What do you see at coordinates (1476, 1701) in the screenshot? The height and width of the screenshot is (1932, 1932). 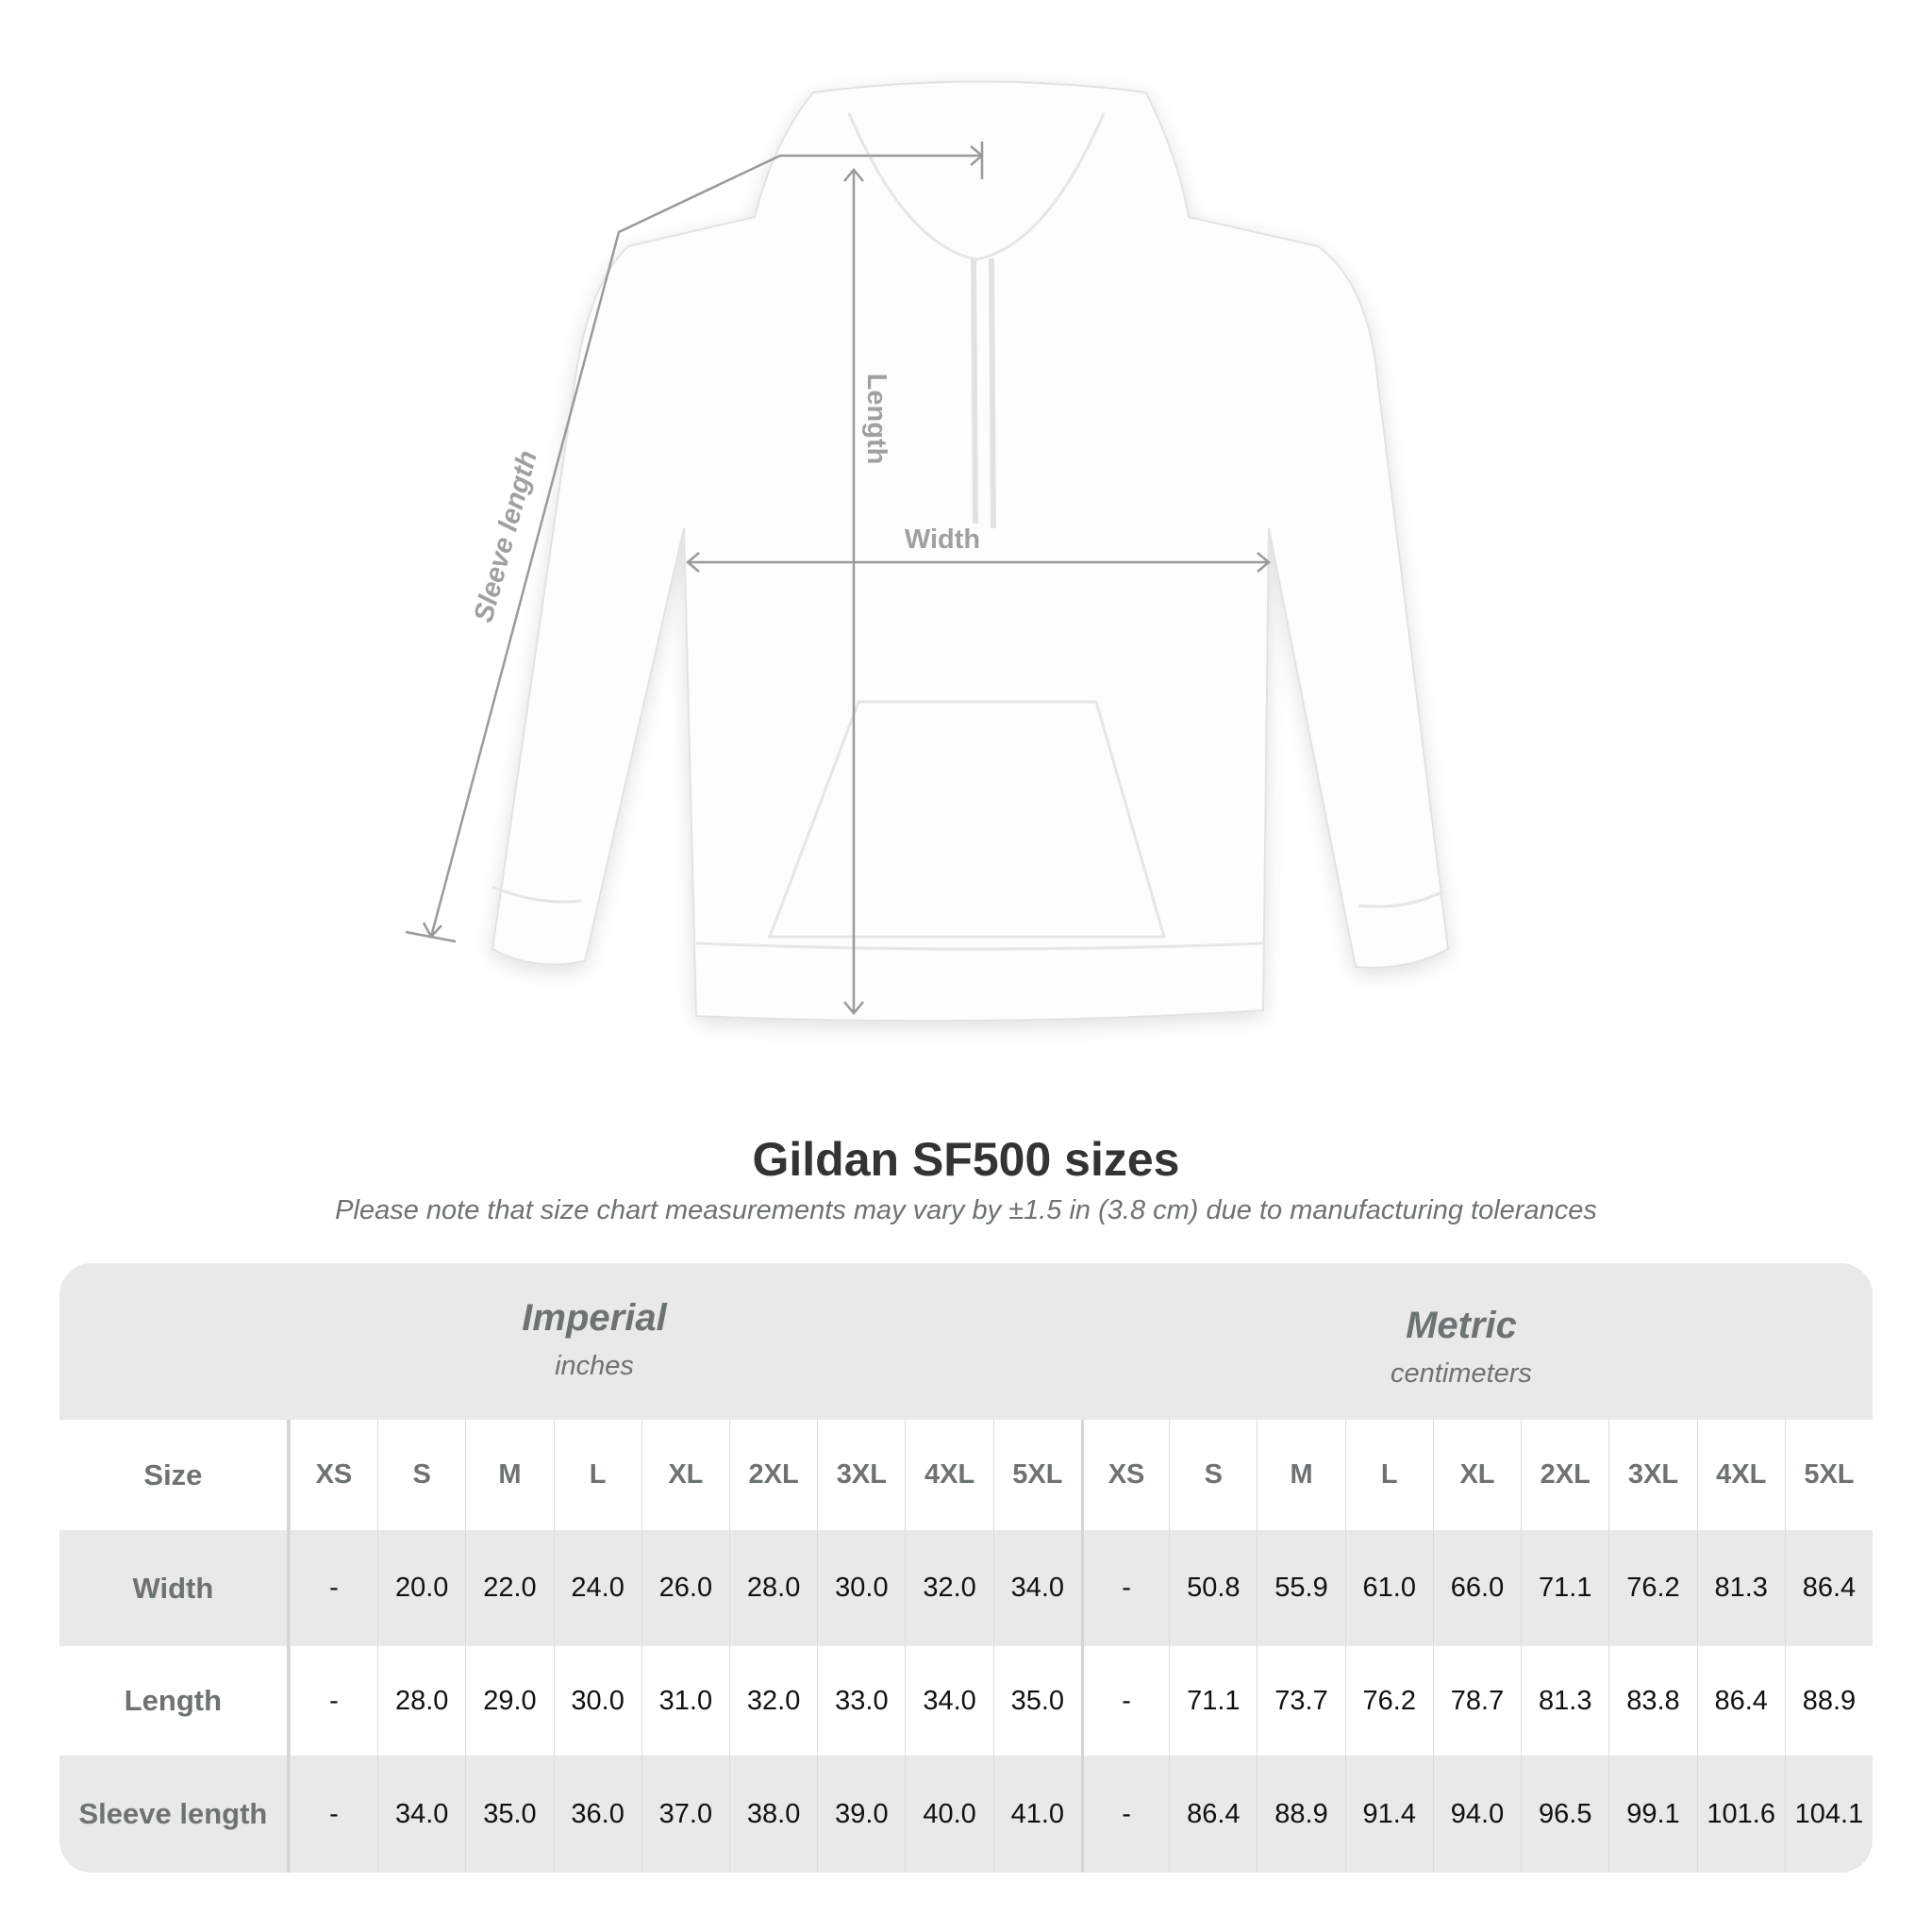 I see `metric-value-cell: 78.7` at bounding box center [1476, 1701].